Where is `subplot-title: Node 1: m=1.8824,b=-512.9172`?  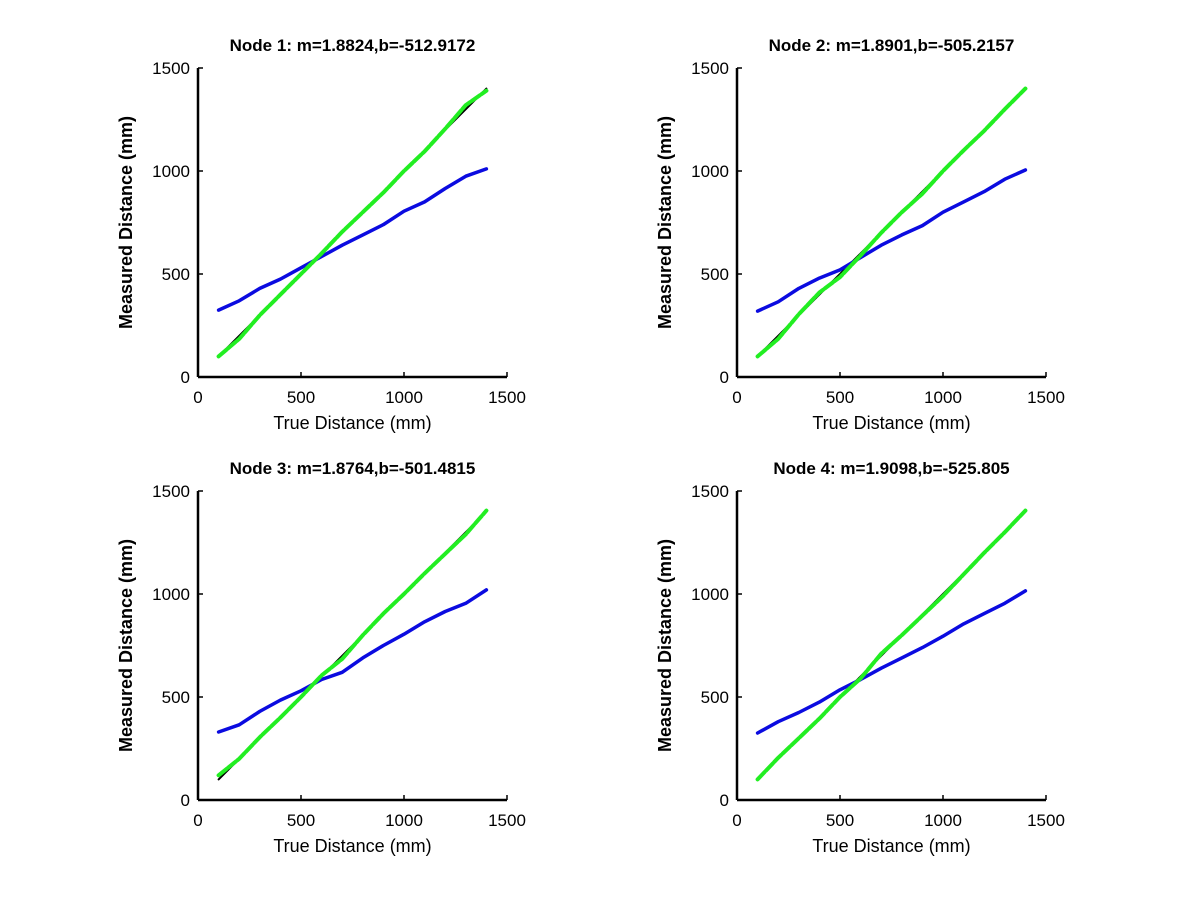 subplot-title: Node 1: m=1.8824,b=-512.9172 is located at coordinates (353, 45).